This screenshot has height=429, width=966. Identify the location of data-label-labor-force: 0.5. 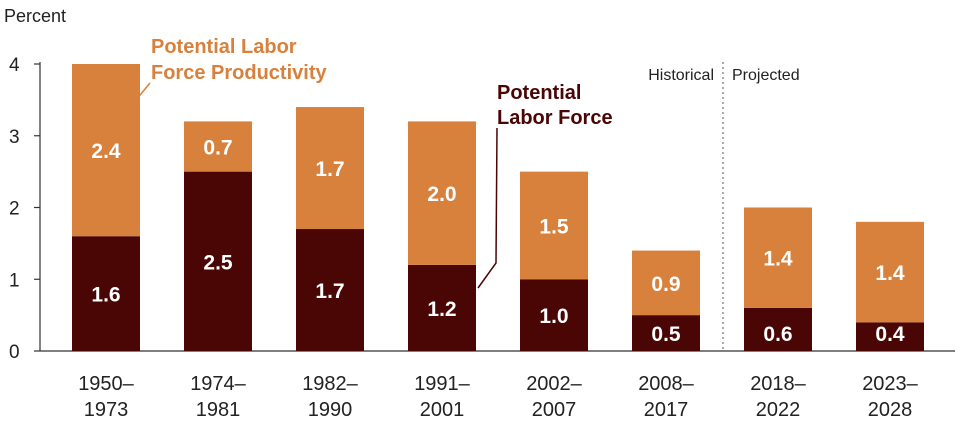
(666, 334).